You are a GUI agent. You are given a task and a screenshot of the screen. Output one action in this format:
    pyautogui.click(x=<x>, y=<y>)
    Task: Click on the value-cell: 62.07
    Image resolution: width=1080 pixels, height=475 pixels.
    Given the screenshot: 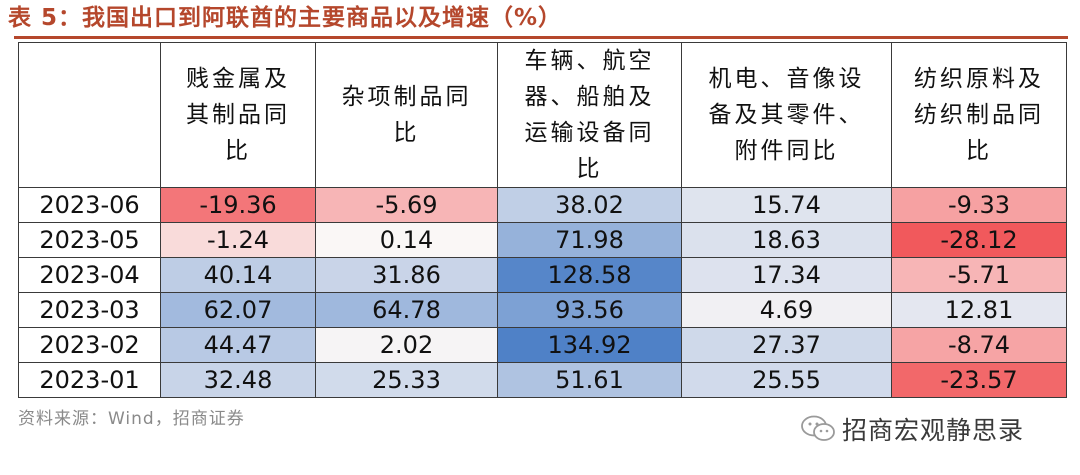 What is the action you would take?
    pyautogui.click(x=238, y=310)
    